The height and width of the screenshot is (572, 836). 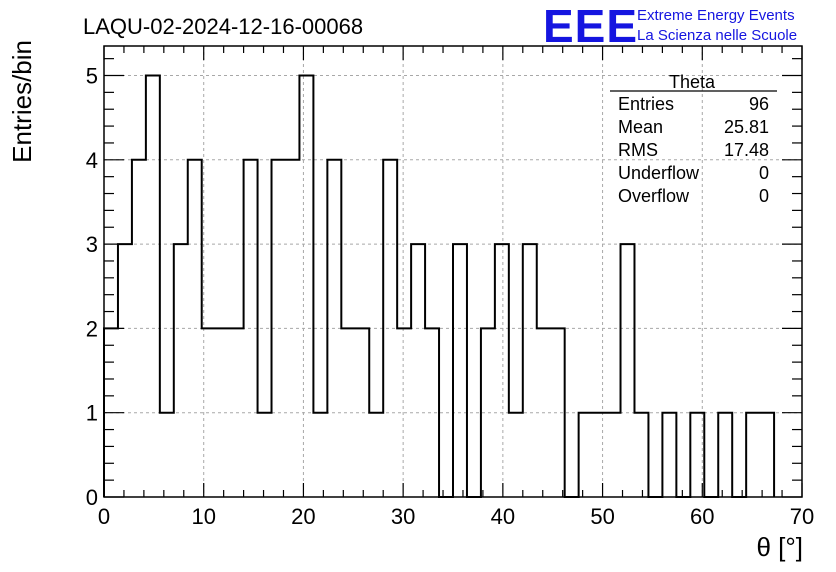 What do you see at coordinates (92, 328) in the screenshot?
I see `y-tick-label: 2` at bounding box center [92, 328].